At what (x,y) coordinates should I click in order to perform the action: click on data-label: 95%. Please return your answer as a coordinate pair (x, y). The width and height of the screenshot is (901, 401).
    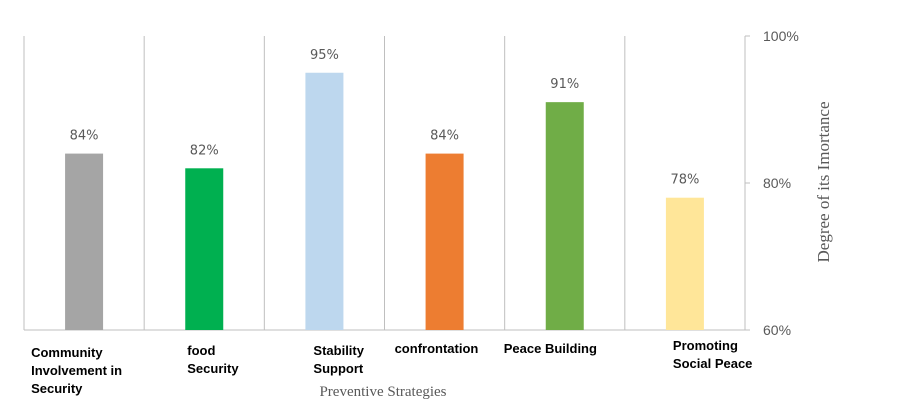
    Looking at the image, I should click on (324, 55).